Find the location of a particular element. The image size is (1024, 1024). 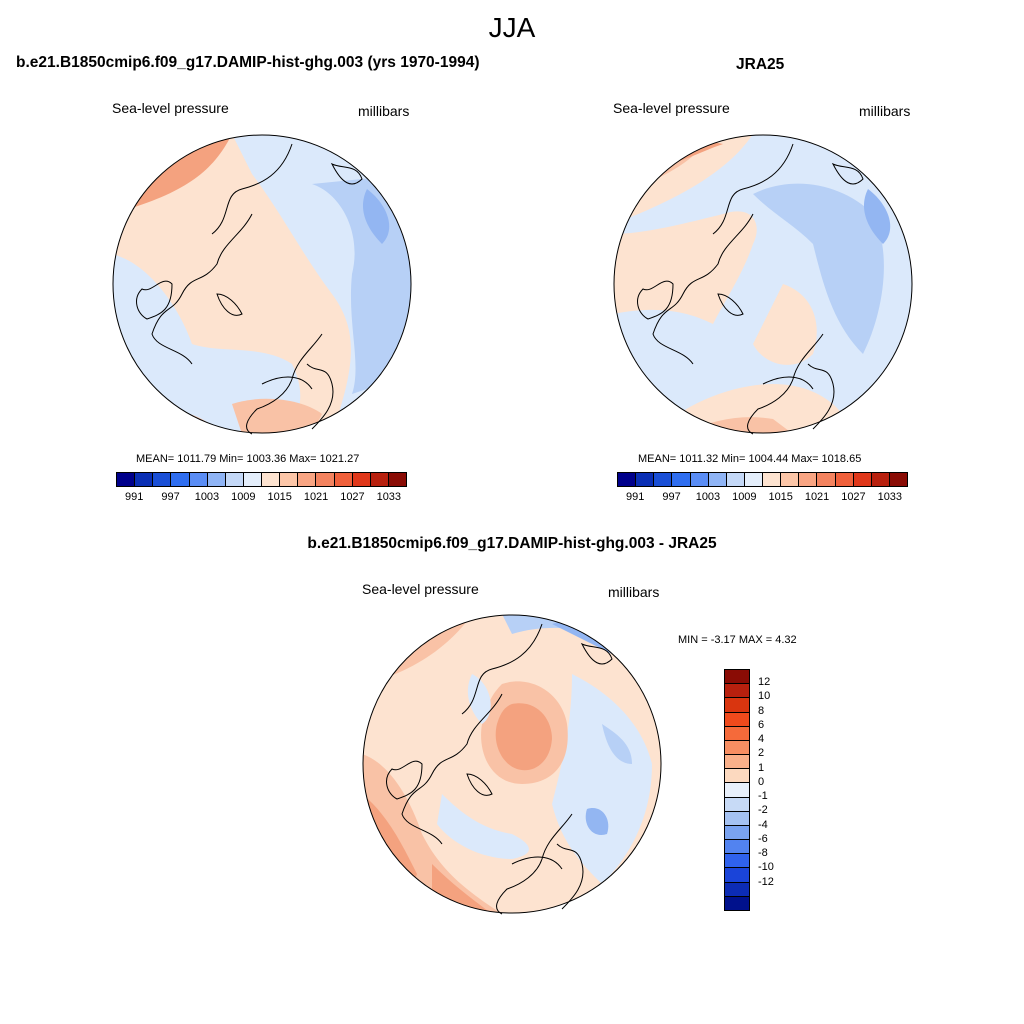

diff-colorbar-tick-label: -8 is located at coordinates (763, 853).